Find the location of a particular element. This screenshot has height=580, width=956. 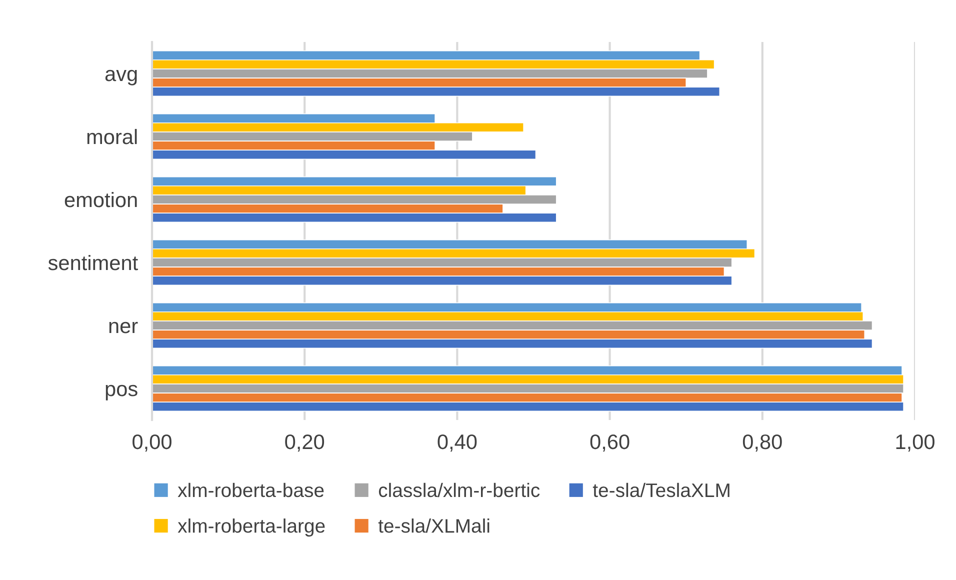

legend-label: xlm-roberta-base is located at coordinates (251, 490).